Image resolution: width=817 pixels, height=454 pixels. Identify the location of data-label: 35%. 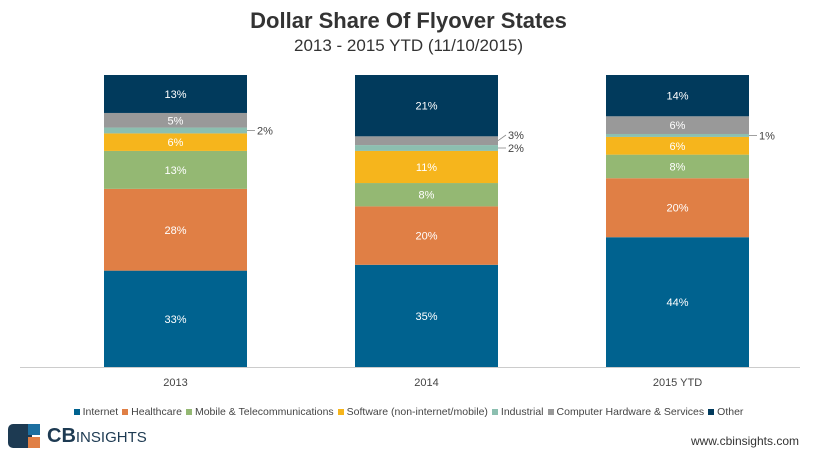
(426, 317).